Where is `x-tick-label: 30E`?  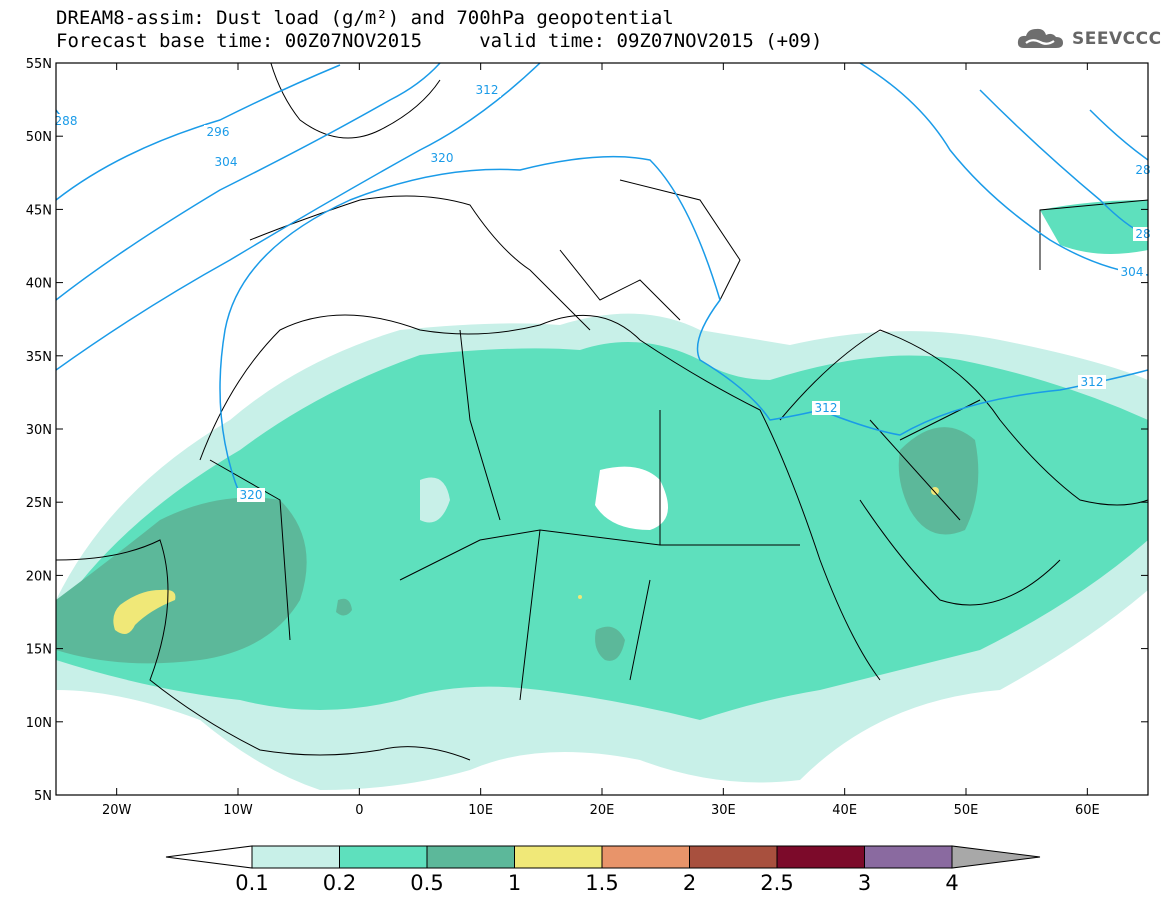
x-tick-label: 30E is located at coordinates (723, 810).